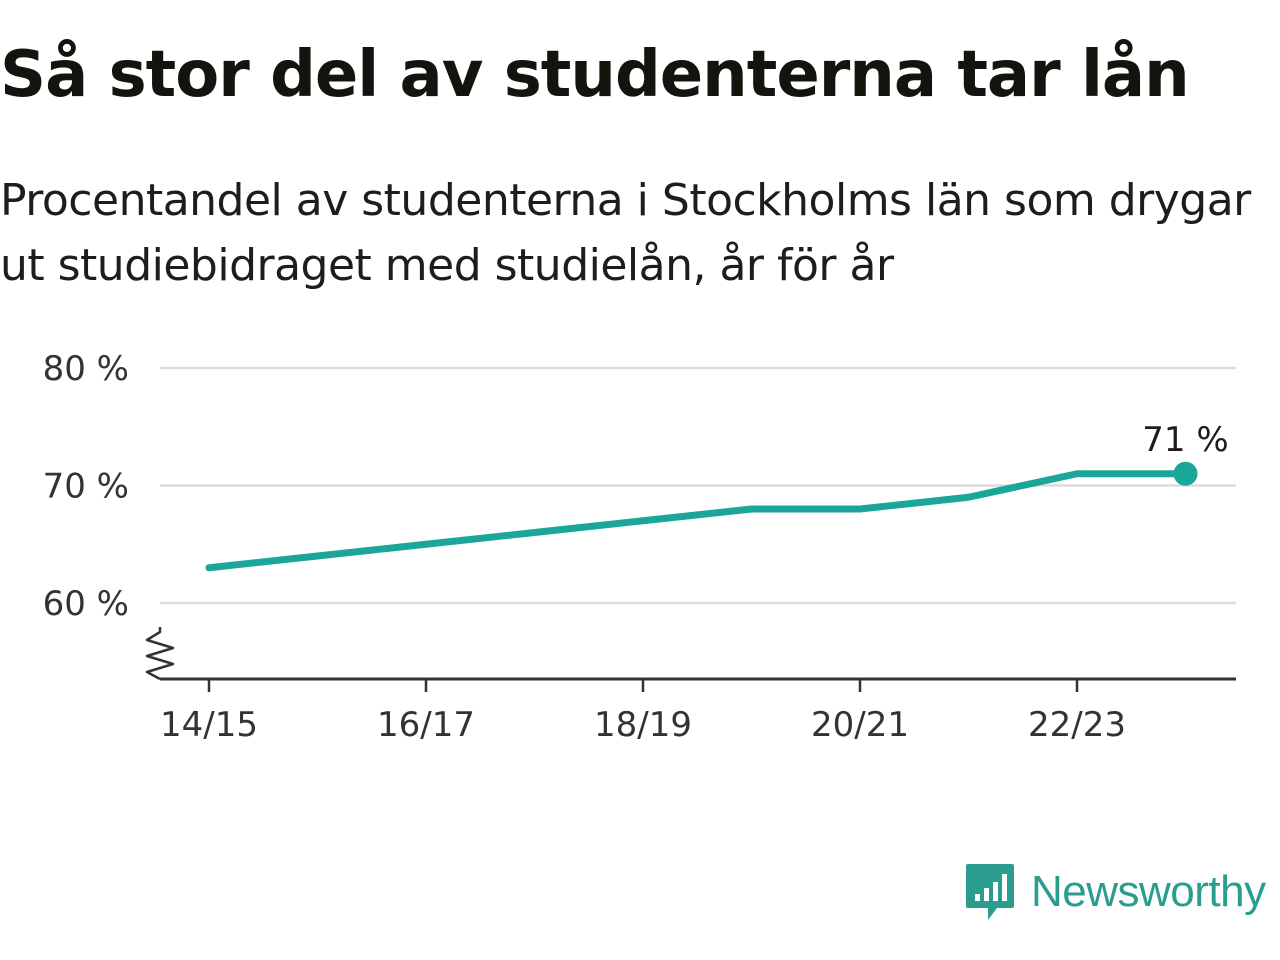 This screenshot has width=1280, height=960. I want to click on x-axis-ticks: 14/15 16/17 18/19 20/21 22/23, so click(643, 712).